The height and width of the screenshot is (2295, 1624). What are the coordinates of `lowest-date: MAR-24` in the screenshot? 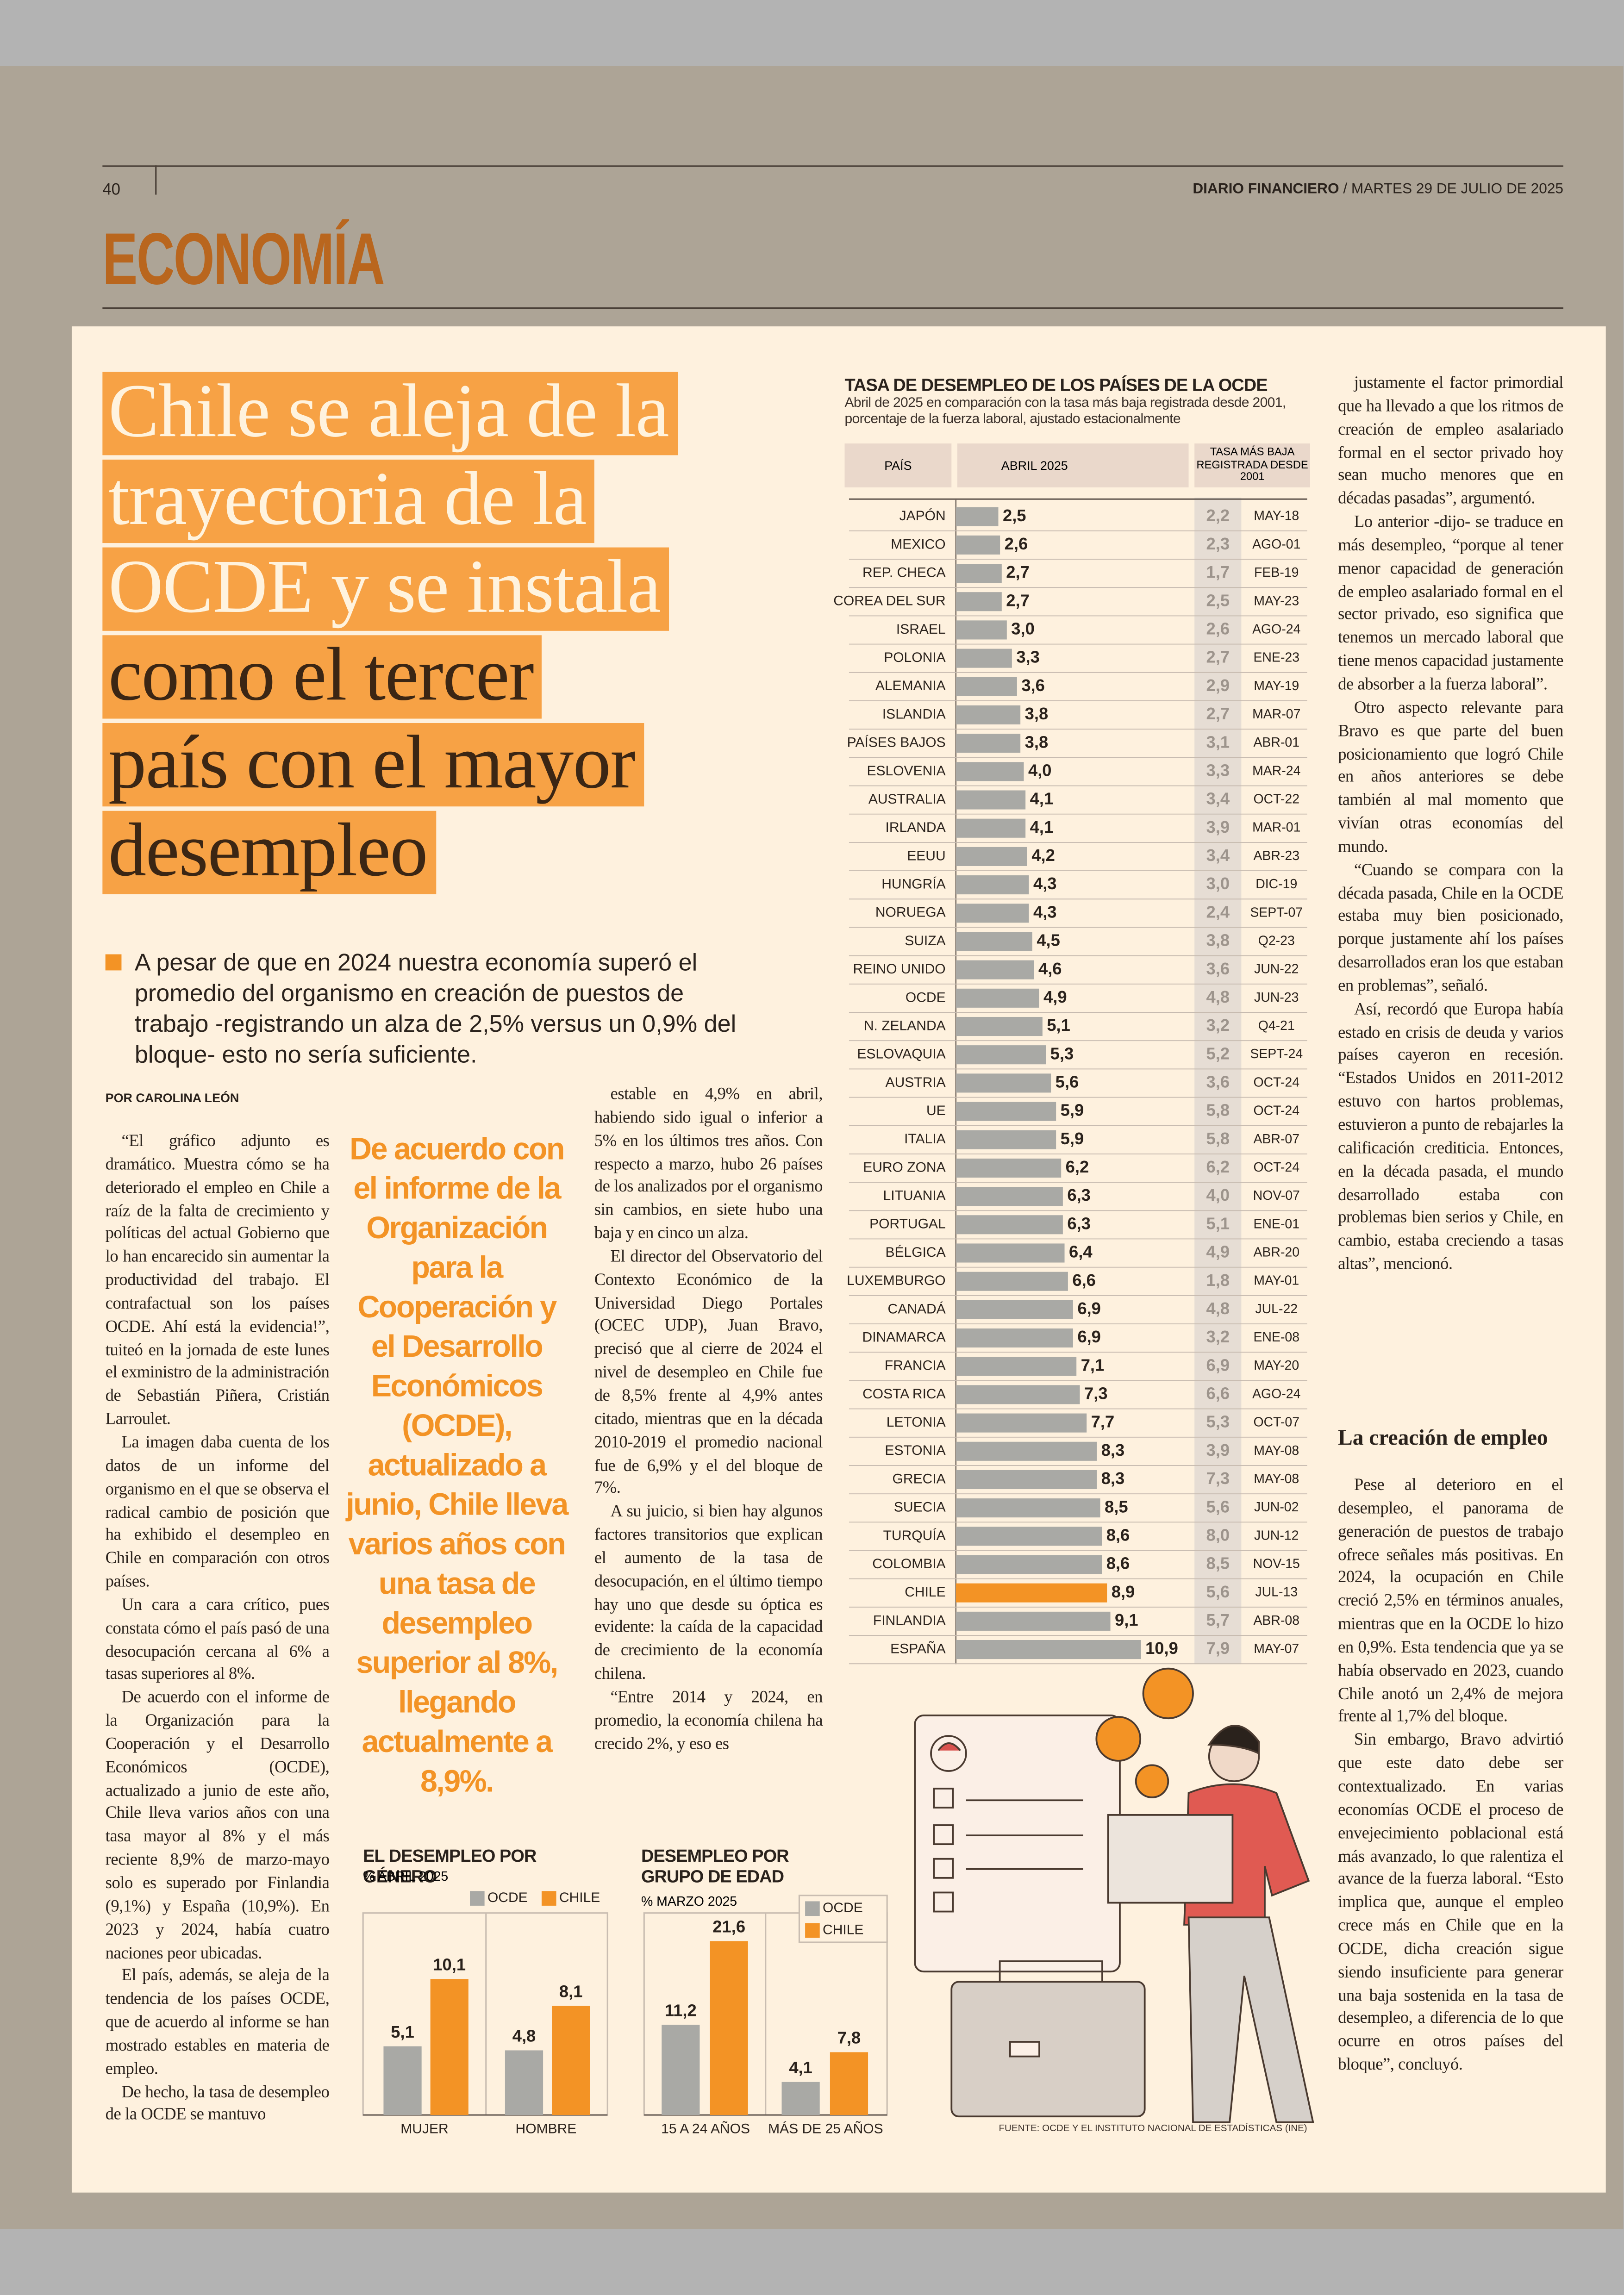 It's located at (1276, 770).